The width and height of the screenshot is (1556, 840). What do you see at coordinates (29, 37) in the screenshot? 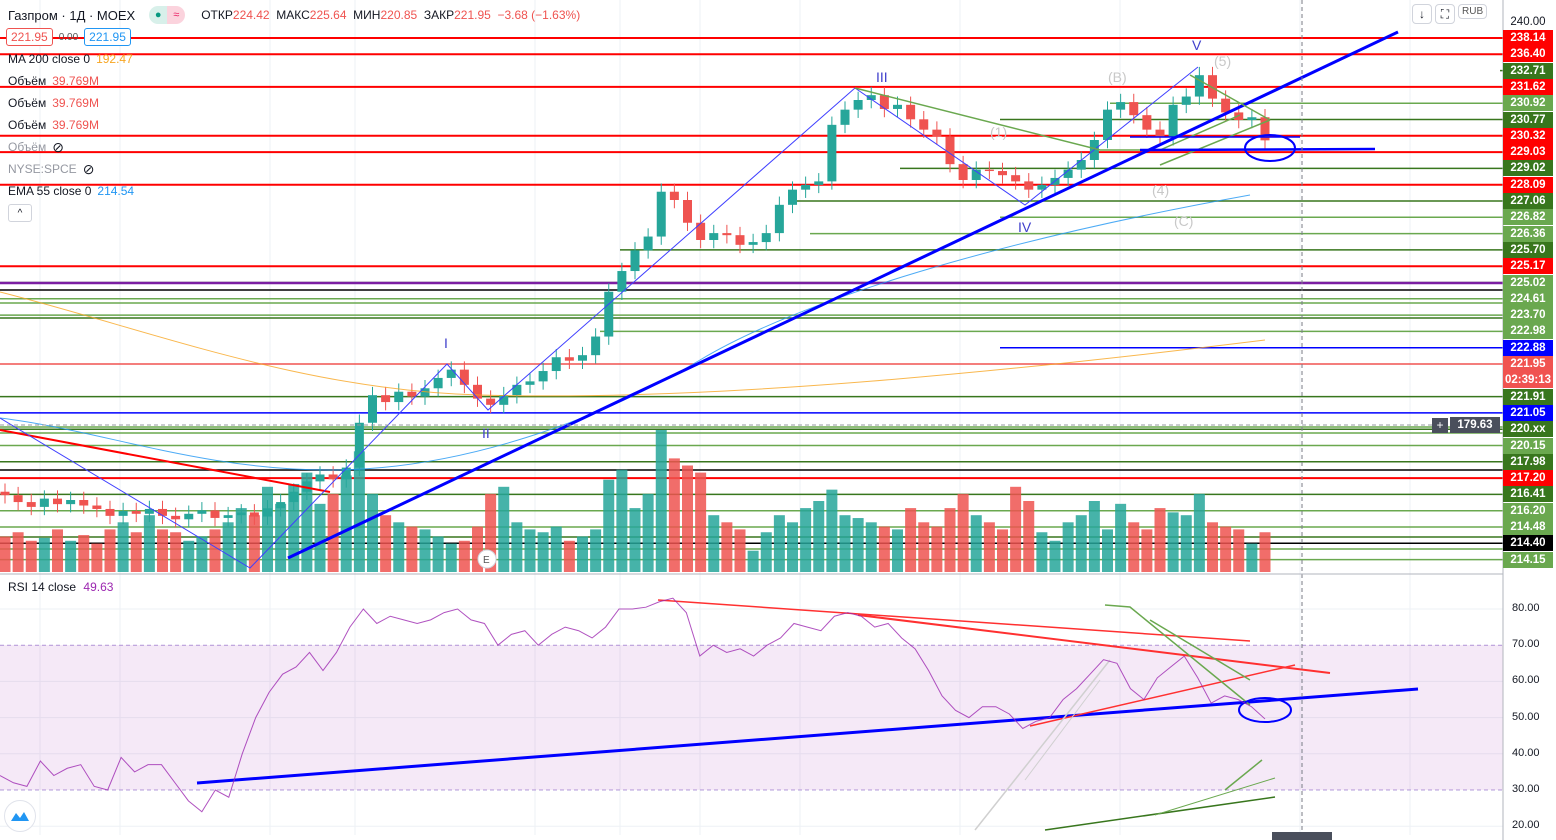
I see `sell-button: 221.95` at bounding box center [29, 37].